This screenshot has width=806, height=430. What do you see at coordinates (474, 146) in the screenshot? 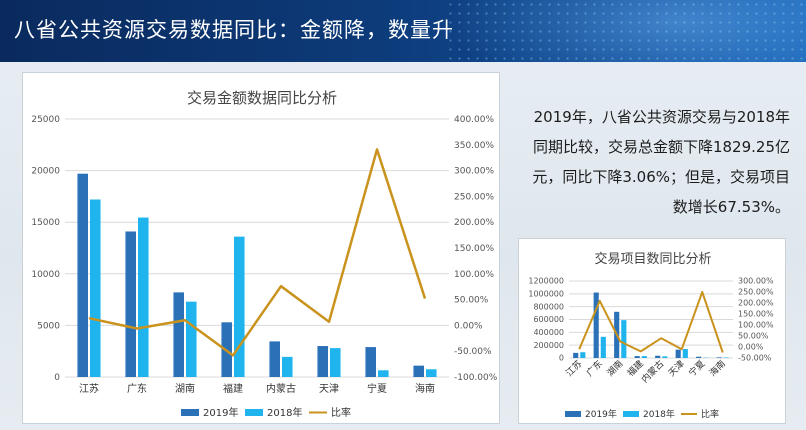
I see `y2-tick-label: 350.00%` at bounding box center [474, 146].